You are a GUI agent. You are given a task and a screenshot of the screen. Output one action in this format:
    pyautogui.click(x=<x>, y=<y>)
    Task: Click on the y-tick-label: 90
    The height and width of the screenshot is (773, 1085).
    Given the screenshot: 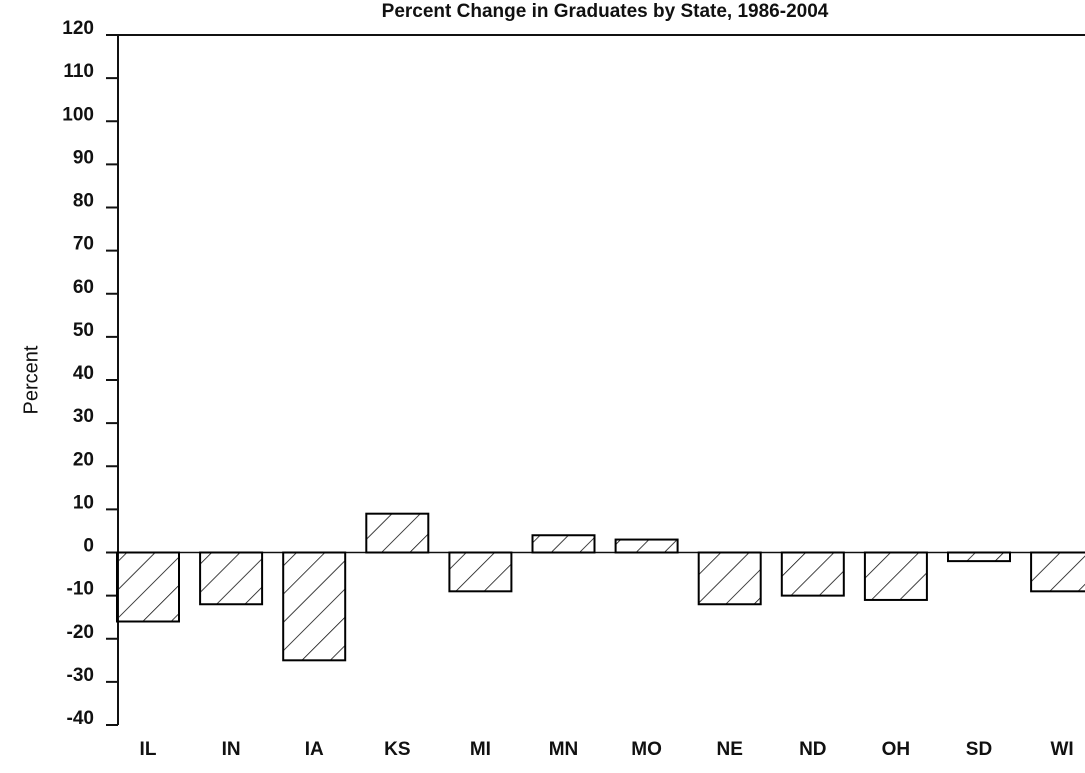 What is the action you would take?
    pyautogui.click(x=83, y=157)
    